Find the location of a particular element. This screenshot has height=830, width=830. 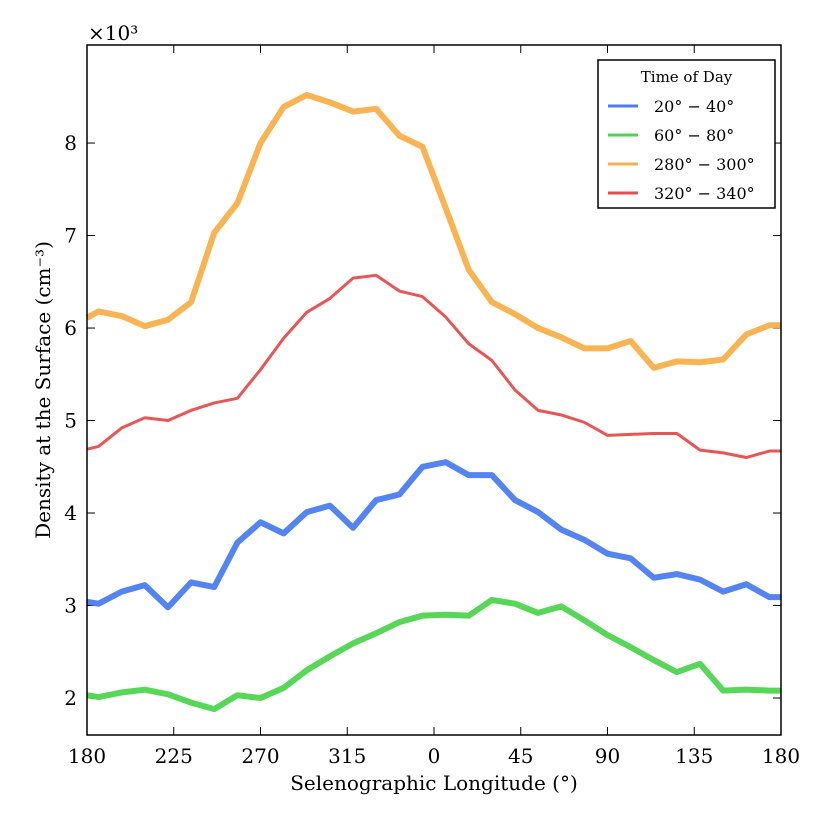

y-tick-label: 2 is located at coordinates (70, 698).